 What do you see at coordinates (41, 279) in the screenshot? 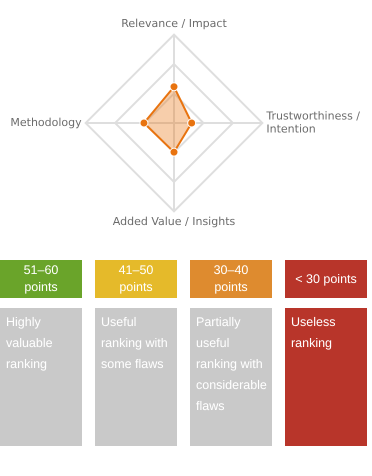
I see `category-label: 51–60 points` at bounding box center [41, 279].